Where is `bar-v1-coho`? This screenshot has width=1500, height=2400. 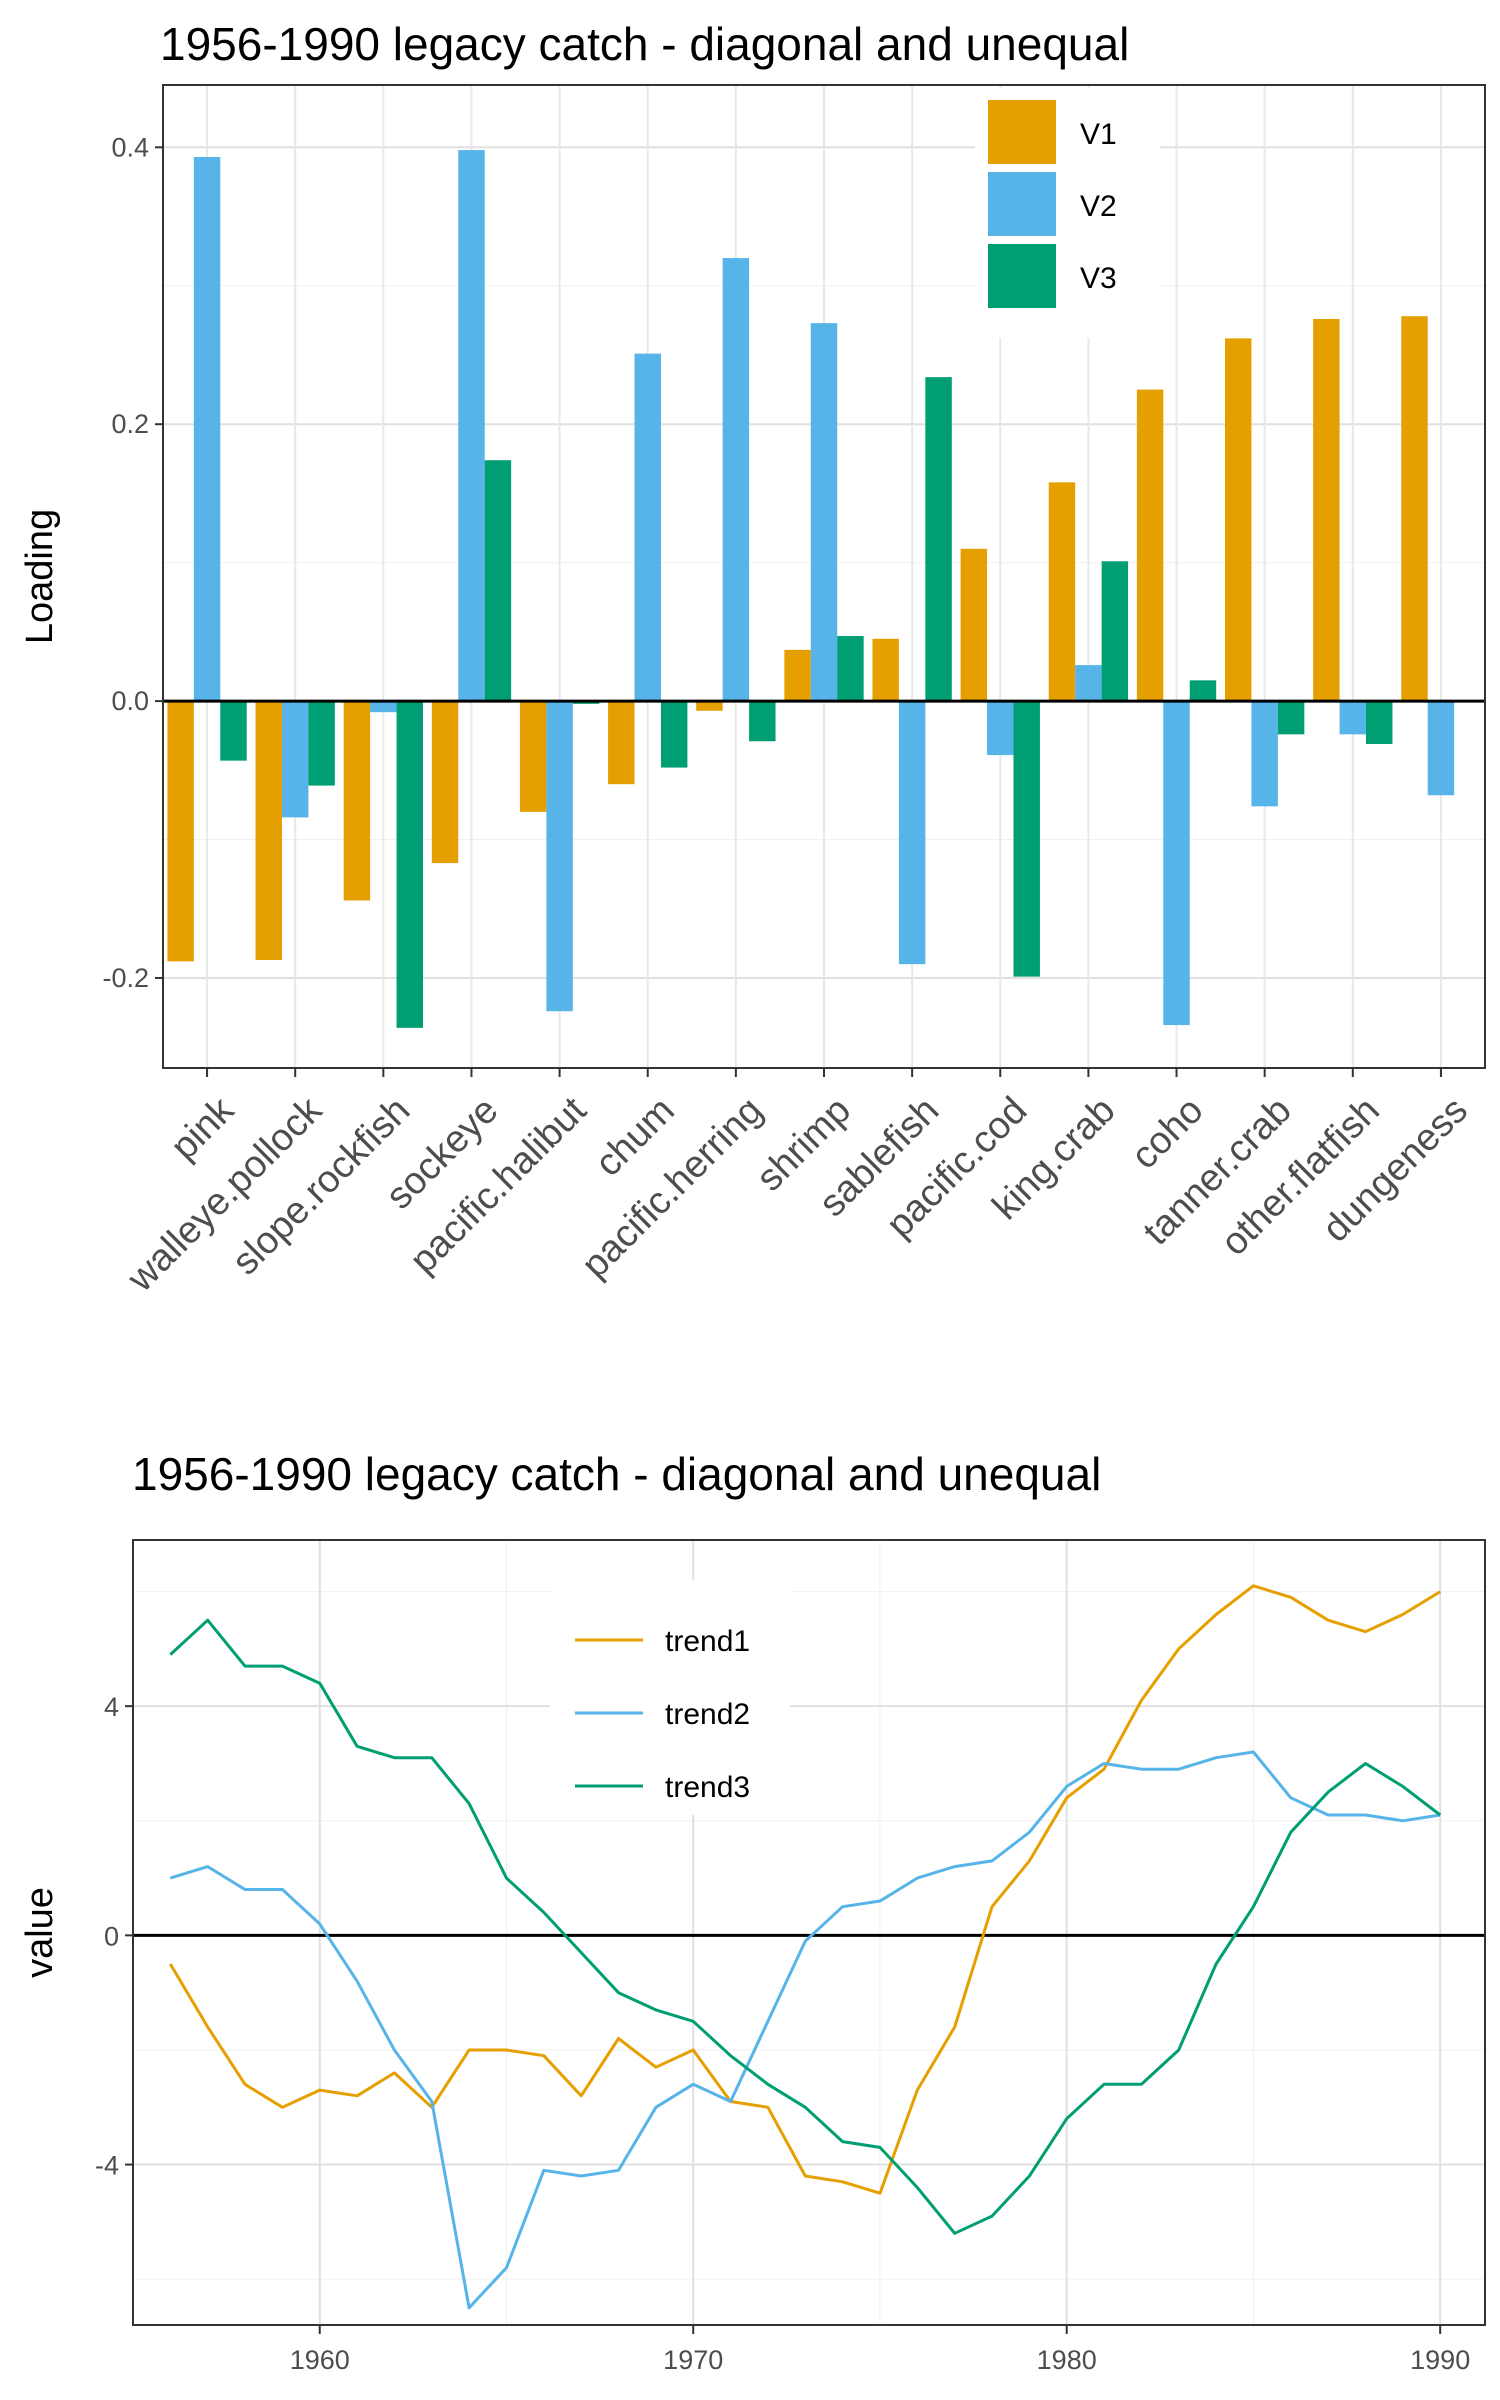 bar-v1-coho is located at coordinates (1150, 545).